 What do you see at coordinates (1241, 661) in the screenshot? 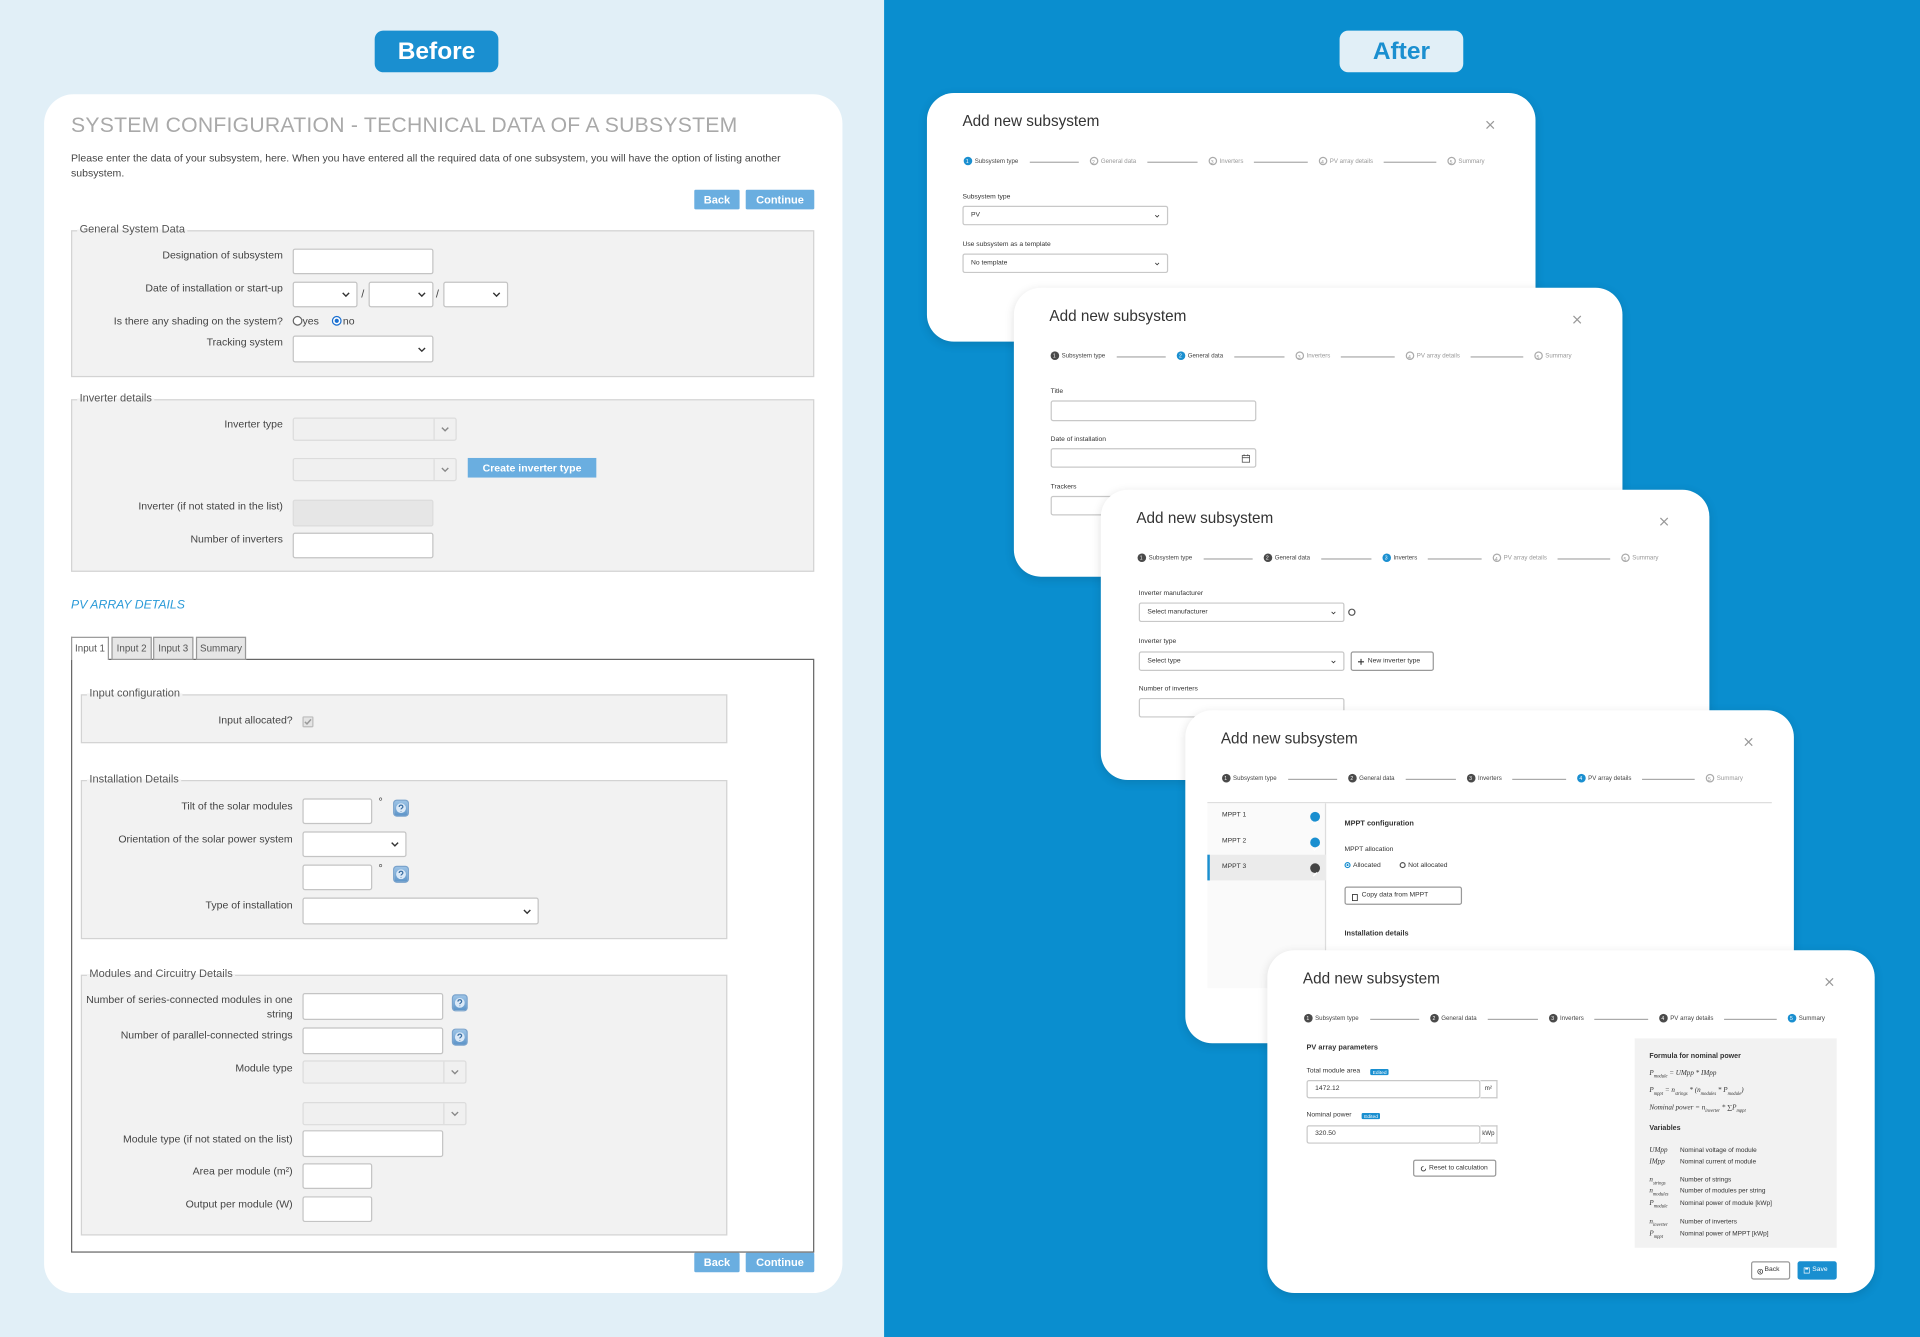
I see `select: Select type` at bounding box center [1241, 661].